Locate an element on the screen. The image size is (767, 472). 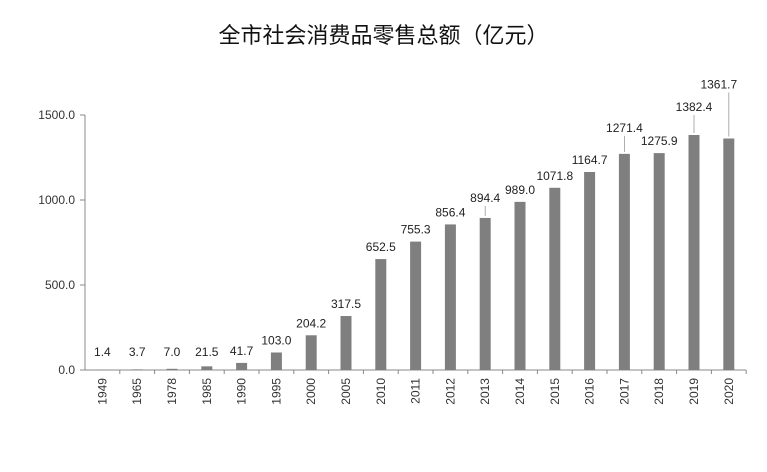
data-label: 1275.9 is located at coordinates (659, 141).